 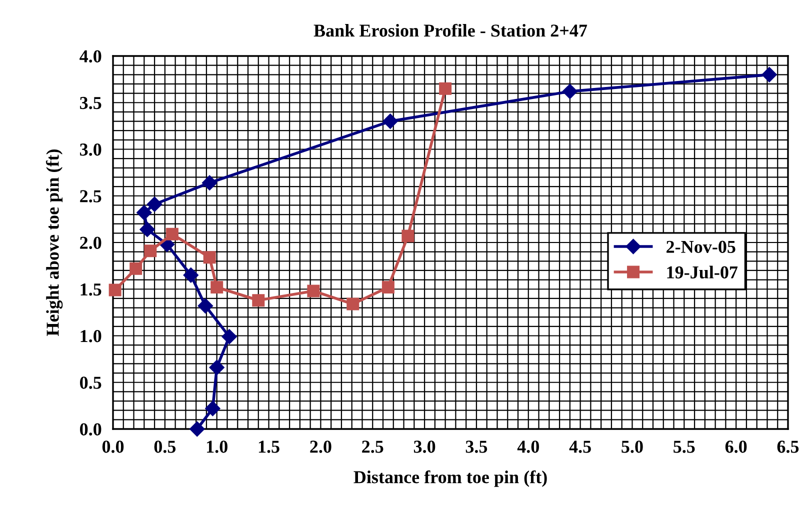 I want to click on chart-title: Bank Erosion Profile - Station 2+47, so click(x=451, y=30).